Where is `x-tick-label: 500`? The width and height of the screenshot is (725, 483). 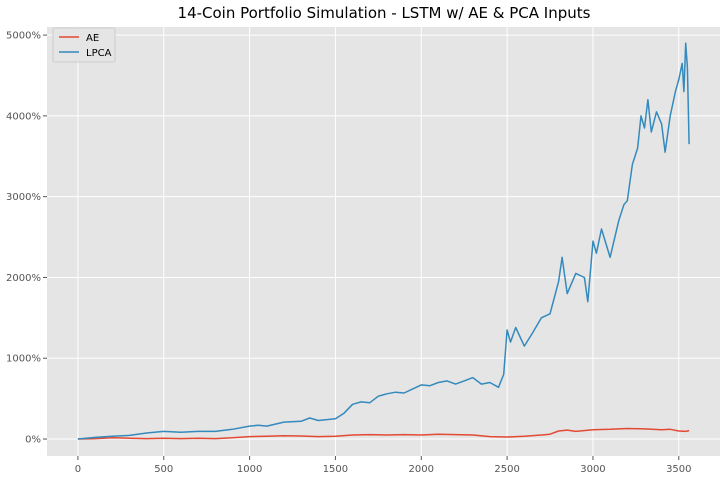
x-tick-label: 500 is located at coordinates (163, 469).